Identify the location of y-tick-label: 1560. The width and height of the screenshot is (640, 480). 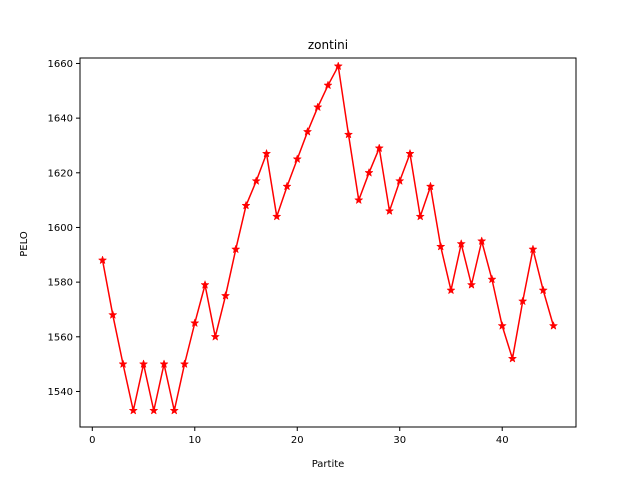
(60, 337).